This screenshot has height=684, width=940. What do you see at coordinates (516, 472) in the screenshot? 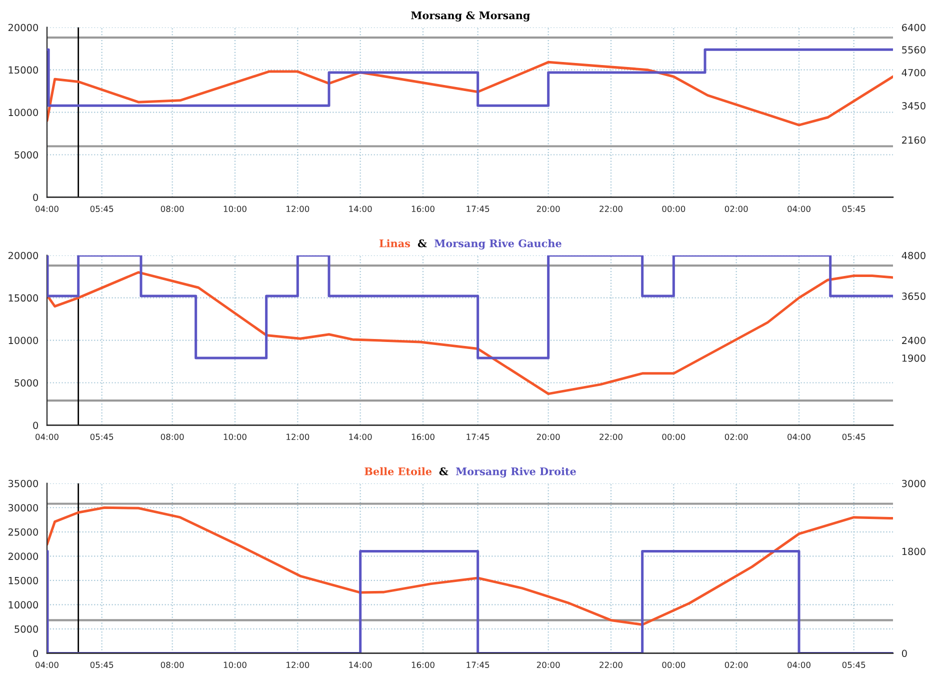
I see `text: Morsang Rive Droite` at bounding box center [516, 472].